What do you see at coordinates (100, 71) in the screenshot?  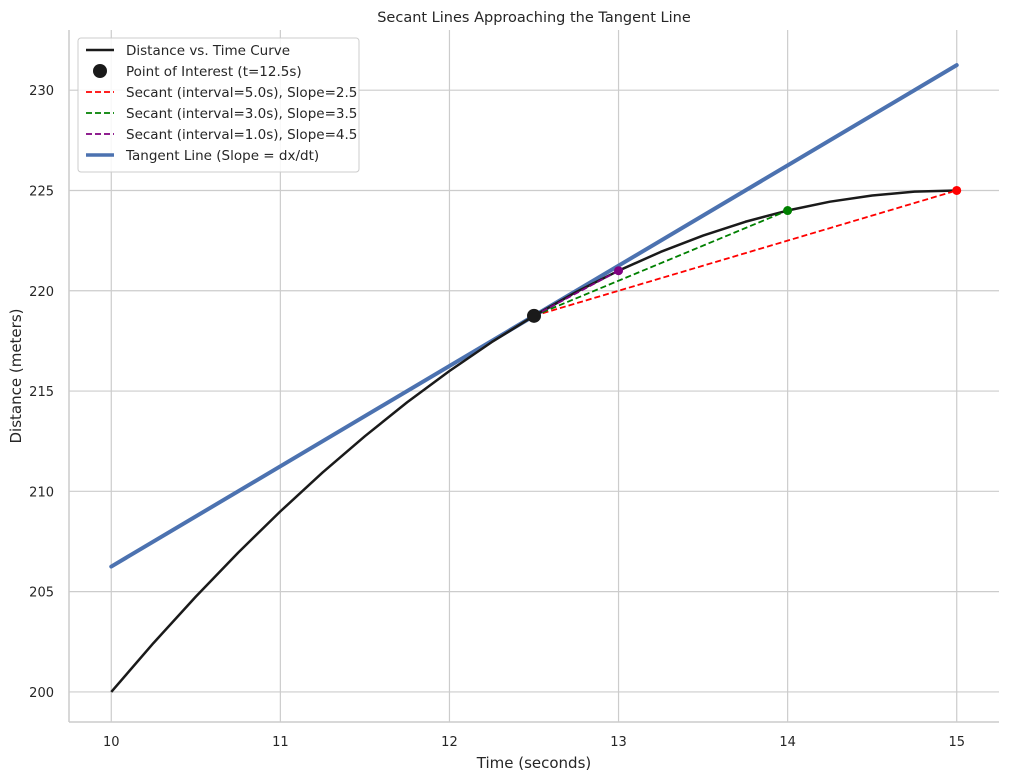 I see `legend-swatch-point` at bounding box center [100, 71].